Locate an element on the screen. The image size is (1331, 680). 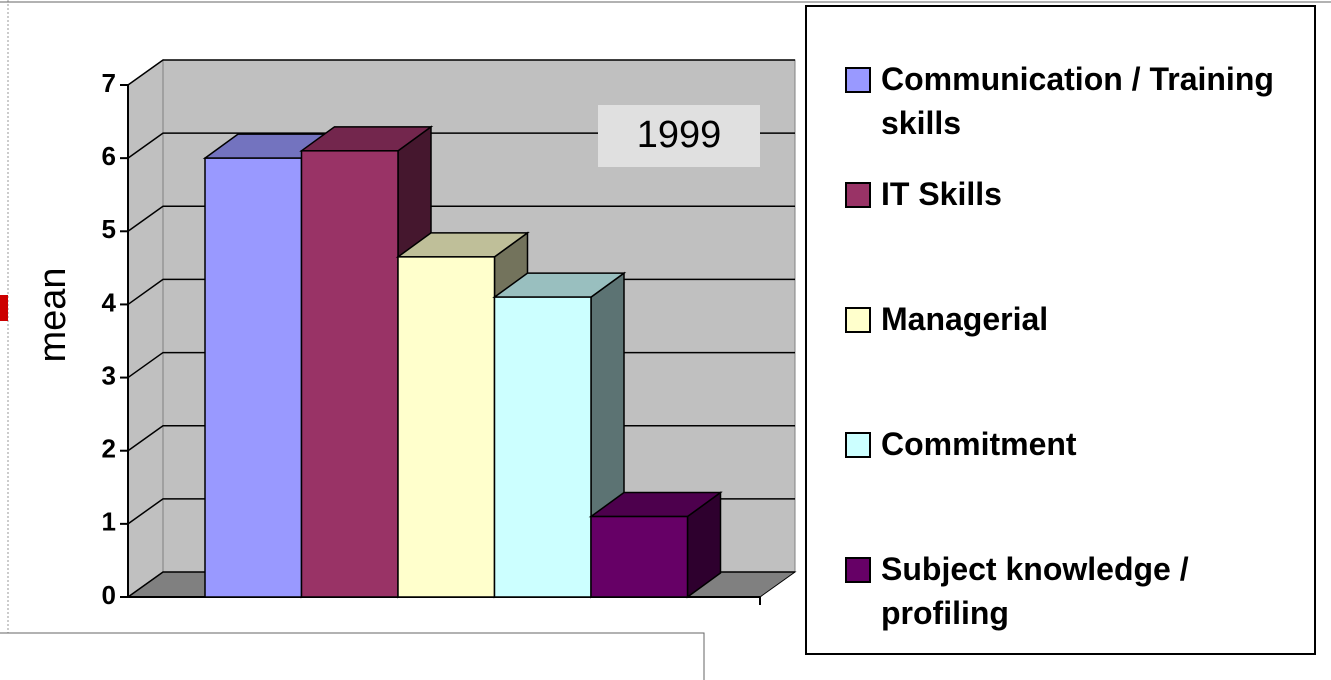
y-tick-label: 0 is located at coordinates (109, 595).